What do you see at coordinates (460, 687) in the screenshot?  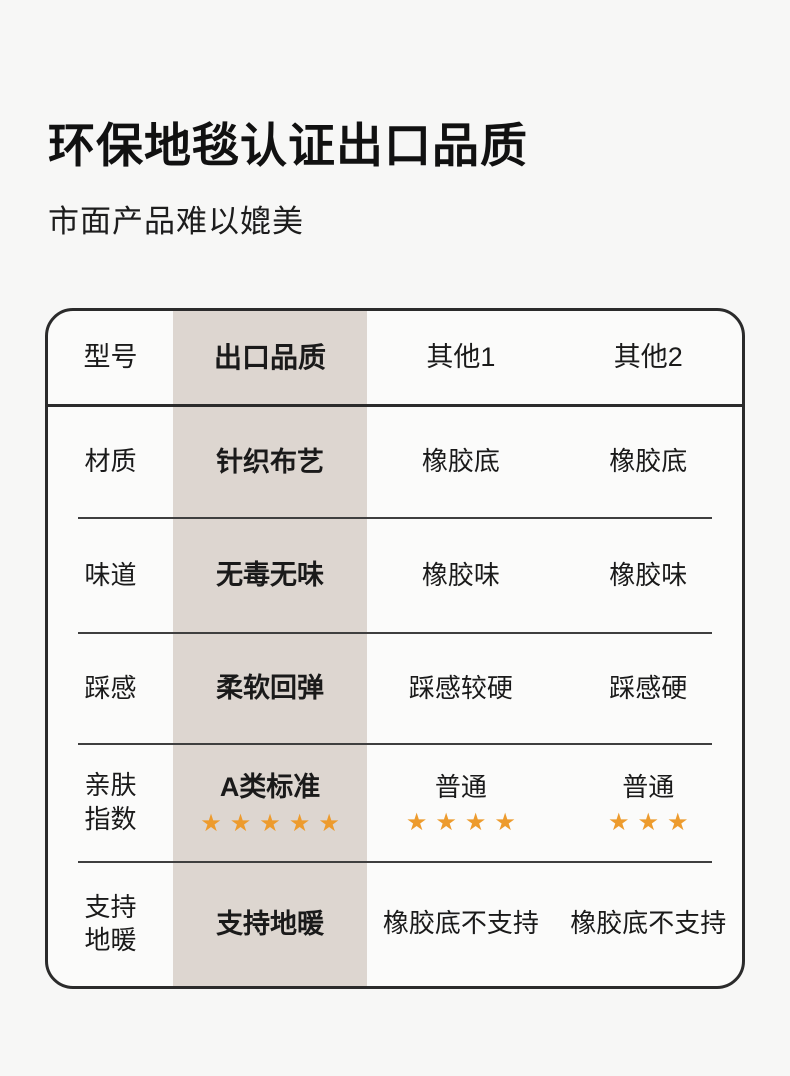 I see `cell-other1-value: 踩感较硬` at bounding box center [460, 687].